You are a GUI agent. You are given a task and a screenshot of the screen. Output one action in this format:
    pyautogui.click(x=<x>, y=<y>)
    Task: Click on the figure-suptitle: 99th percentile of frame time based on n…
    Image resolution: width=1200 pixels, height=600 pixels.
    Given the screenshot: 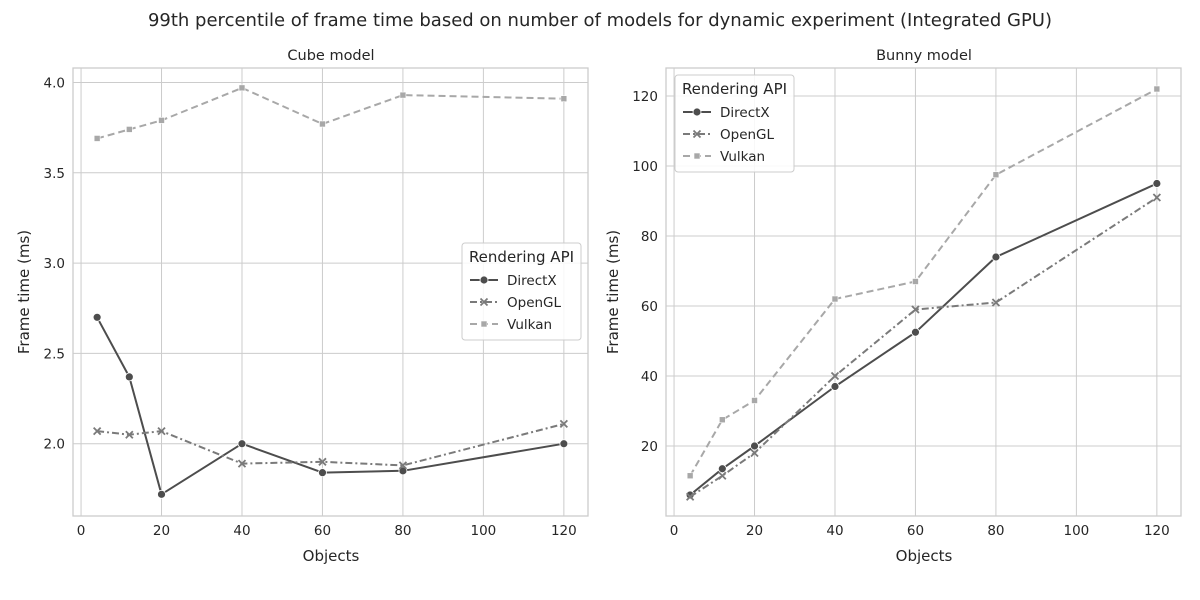 What is the action you would take?
    pyautogui.click(x=600, y=20)
    